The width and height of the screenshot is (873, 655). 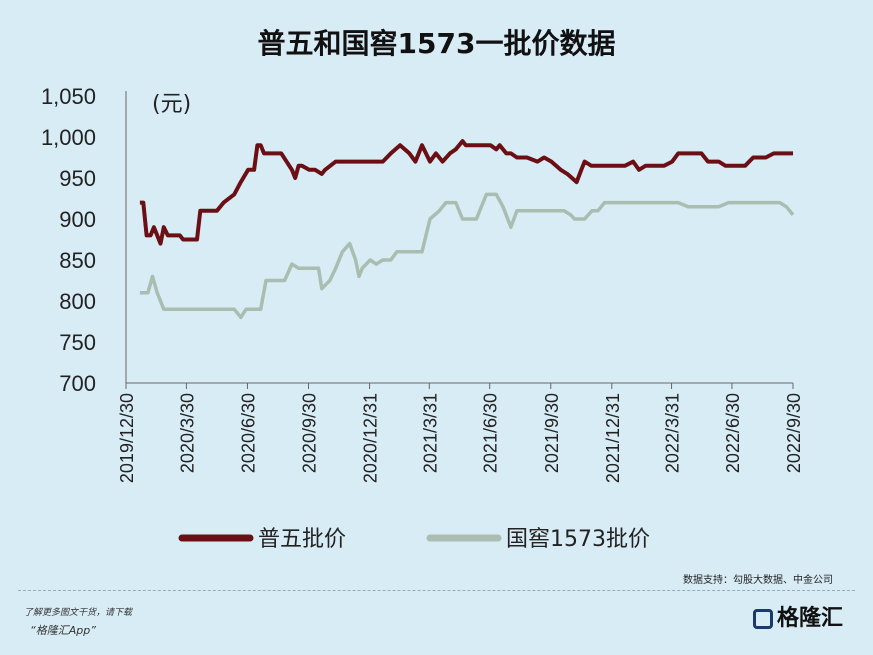 What do you see at coordinates (77, 342) in the screenshot?
I see `y-tick-label: 750` at bounding box center [77, 342].